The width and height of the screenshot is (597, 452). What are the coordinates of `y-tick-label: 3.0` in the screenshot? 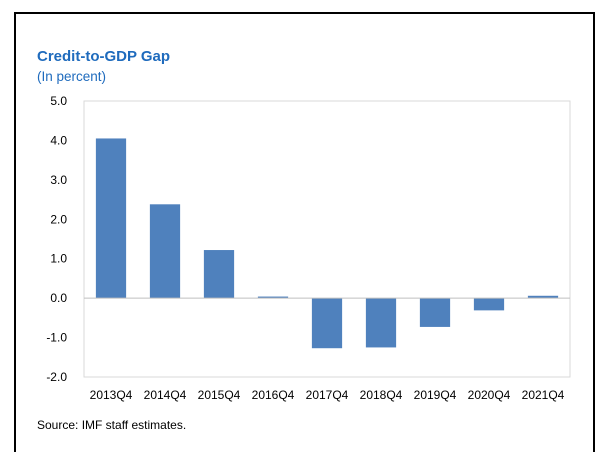 It's located at (58, 180).